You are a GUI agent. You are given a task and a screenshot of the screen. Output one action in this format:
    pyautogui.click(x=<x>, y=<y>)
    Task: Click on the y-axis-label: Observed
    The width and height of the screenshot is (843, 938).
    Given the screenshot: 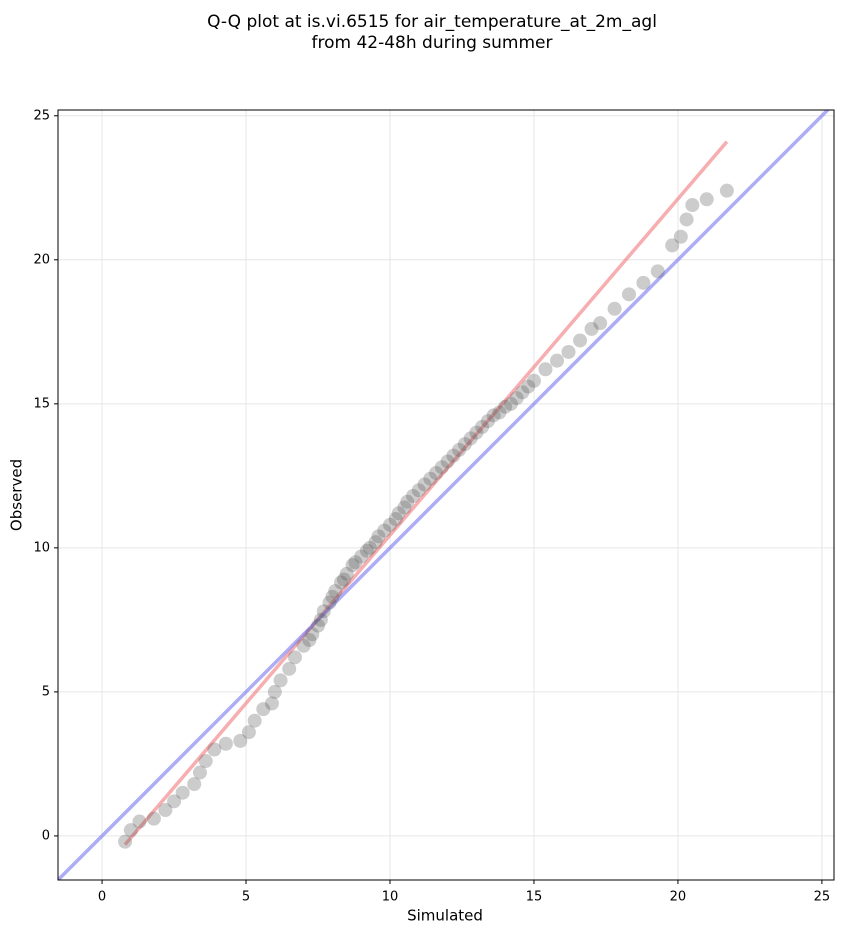 What is the action you would take?
    pyautogui.click(x=17, y=495)
    